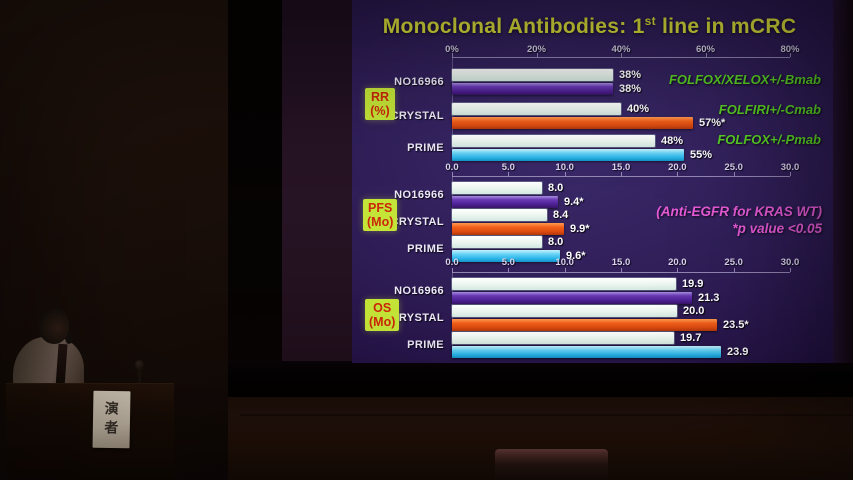 Image resolution: width=853 pixels, height=480 pixels. What do you see at coordinates (739, 211) in the screenshot?
I see `note-anti-egfr: (Anti-EGFR for KRAS WT)` at bounding box center [739, 211].